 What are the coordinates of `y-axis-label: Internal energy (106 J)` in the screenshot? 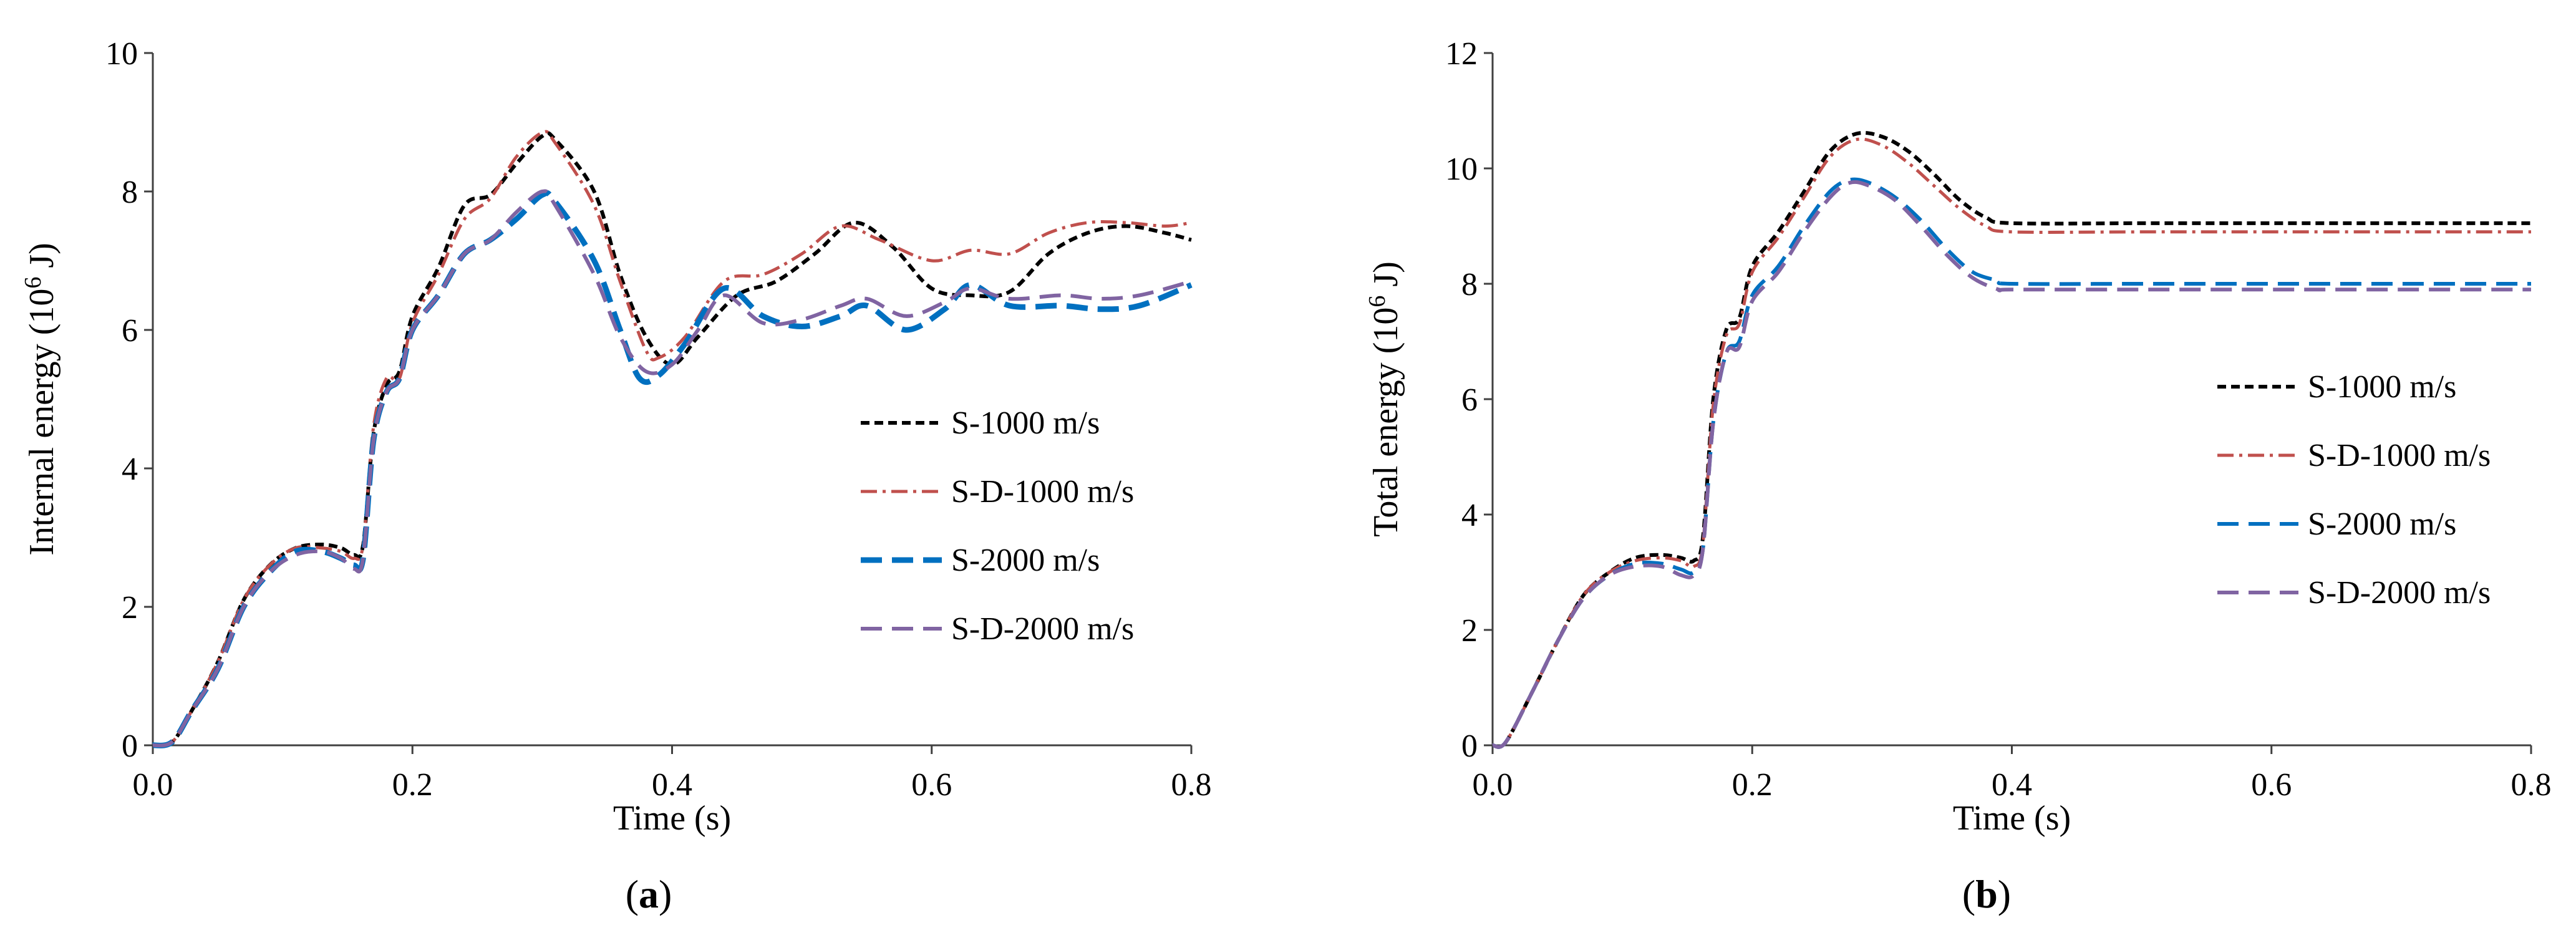 It's located at (40, 399).